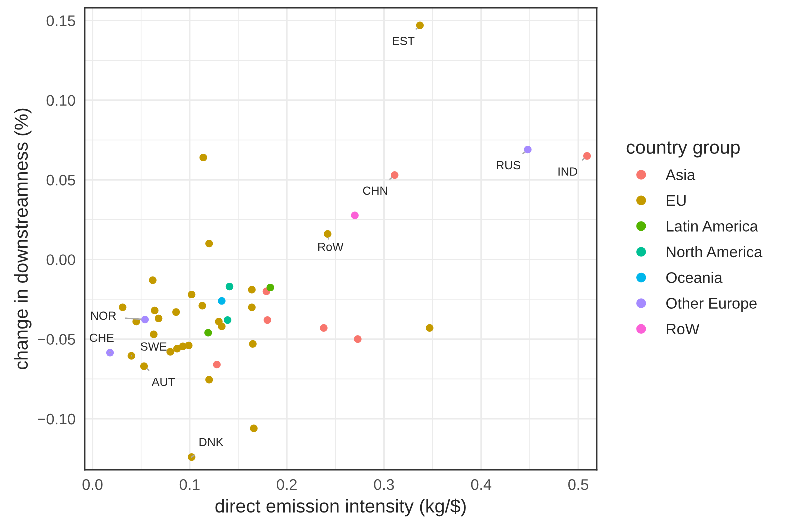  I want to click on annotation: AUT, so click(164, 382).